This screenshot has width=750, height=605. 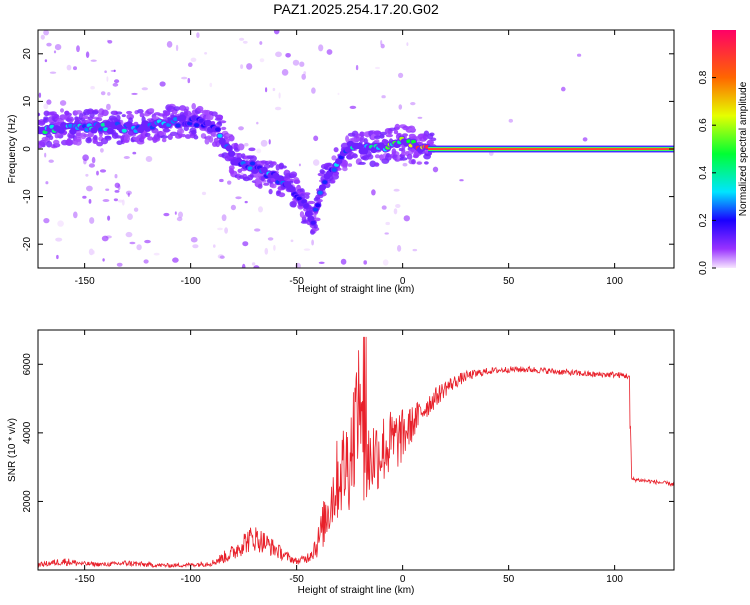 What do you see at coordinates (703, 125) in the screenshot?
I see `colorbar-tick-label: 0.6` at bounding box center [703, 125].